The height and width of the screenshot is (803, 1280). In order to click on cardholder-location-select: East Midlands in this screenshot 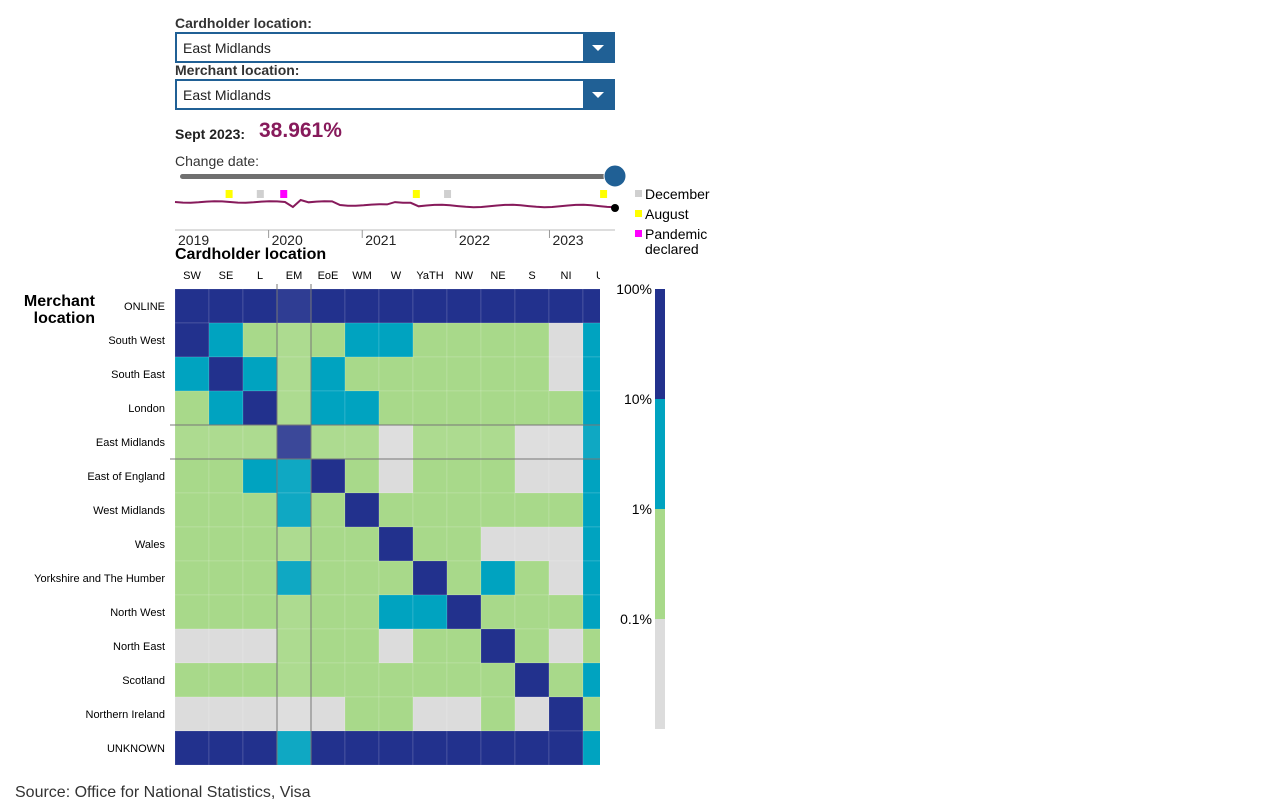, I will do `click(395, 47)`.